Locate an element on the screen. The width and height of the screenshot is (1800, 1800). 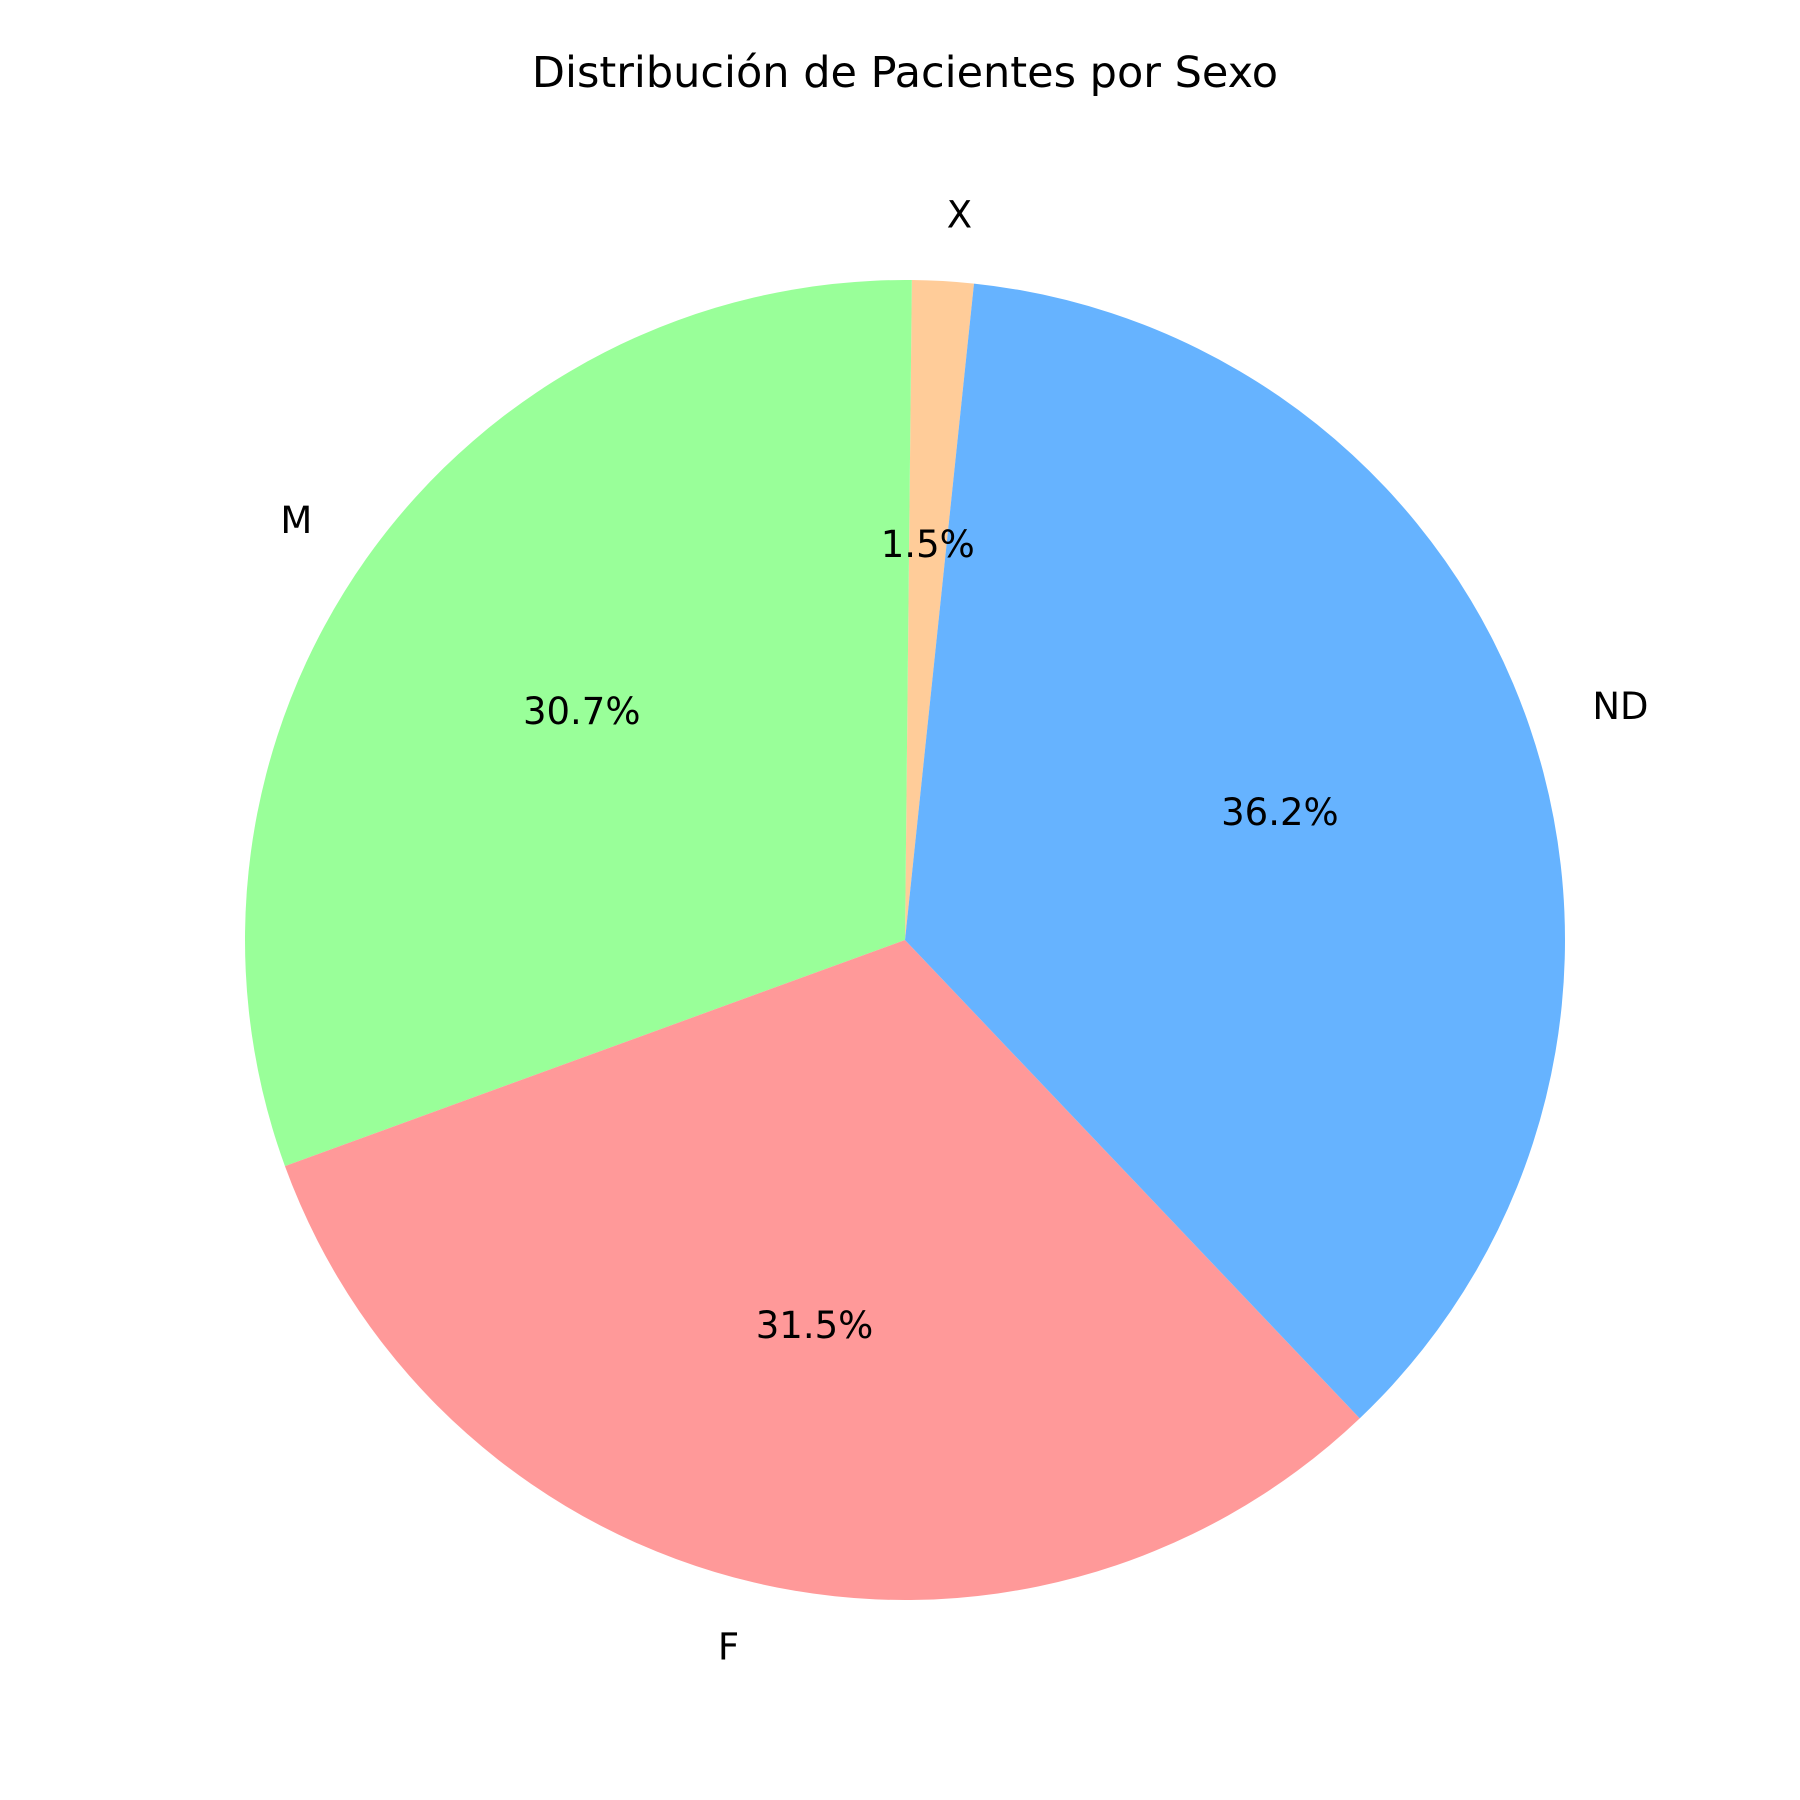
pie-percent-label-m: 30.7% is located at coordinates (582, 711).